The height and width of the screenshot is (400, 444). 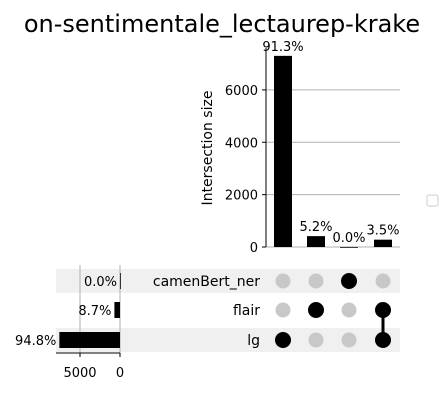 What do you see at coordinates (382, 231) in the screenshot?
I see `intersection-bar-label: 3.5%` at bounding box center [382, 231].